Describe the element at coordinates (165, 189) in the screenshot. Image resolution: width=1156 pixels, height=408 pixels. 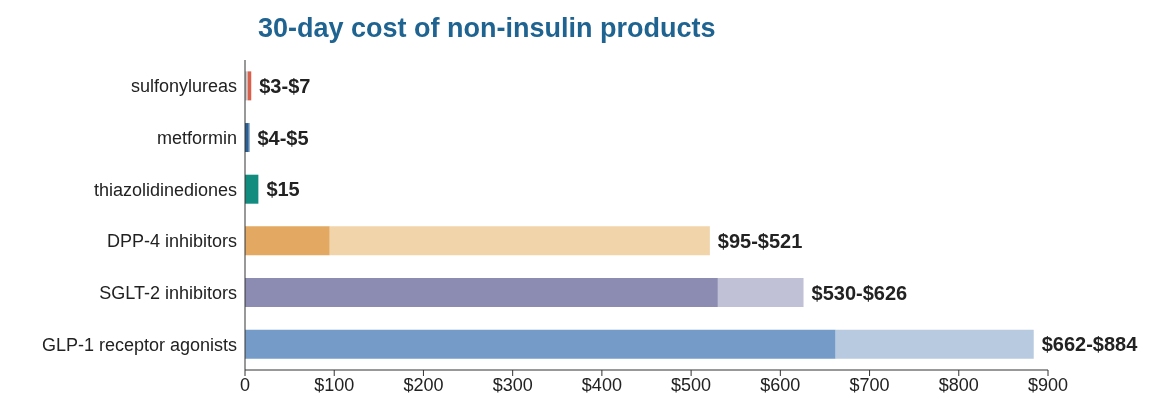
I see `y-tick-label: thiazolidinediones` at that location.